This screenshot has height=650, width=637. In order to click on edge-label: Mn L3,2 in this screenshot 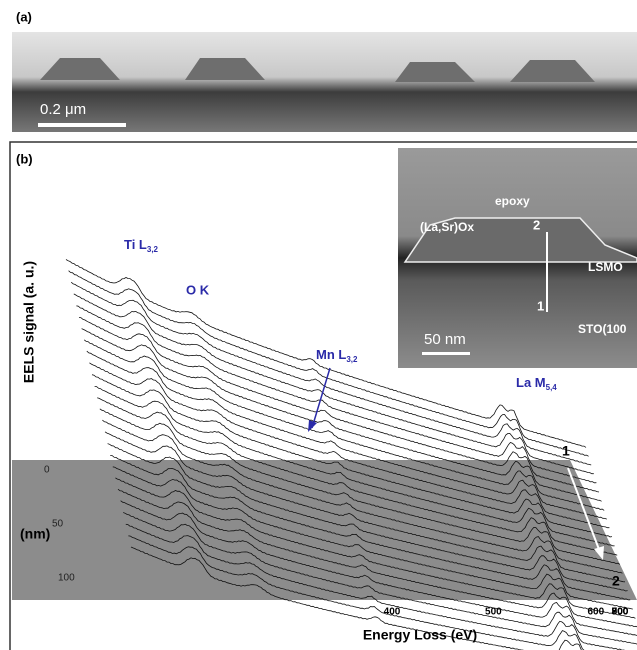, I will do `click(337, 355)`.